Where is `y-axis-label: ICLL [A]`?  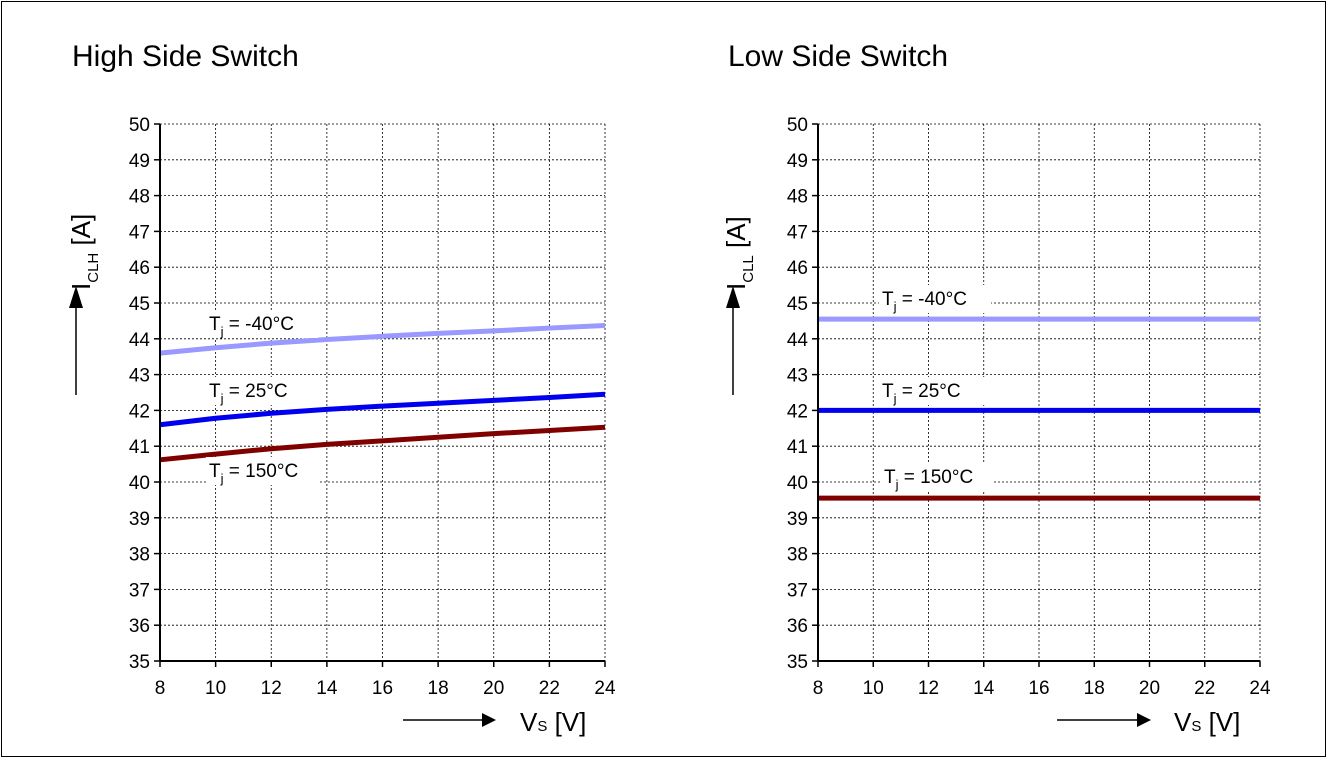
y-axis-label: ICLL [A] is located at coordinates (739, 253).